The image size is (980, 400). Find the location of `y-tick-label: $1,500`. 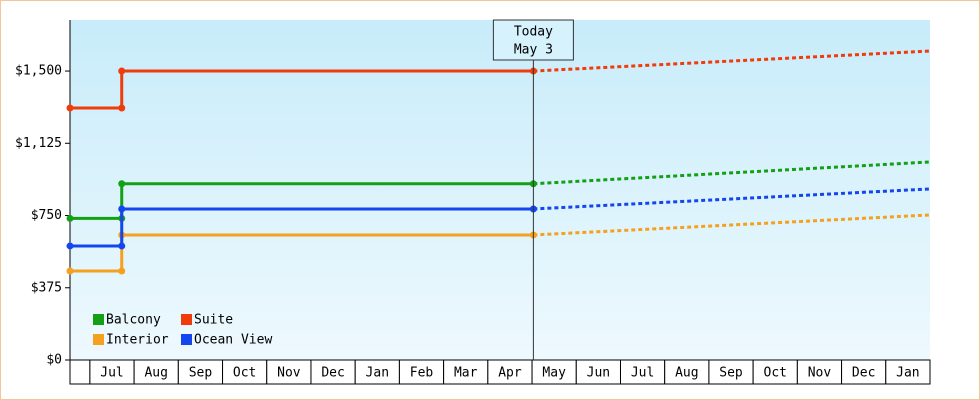

y-tick-label: $1,500 is located at coordinates (38, 71).